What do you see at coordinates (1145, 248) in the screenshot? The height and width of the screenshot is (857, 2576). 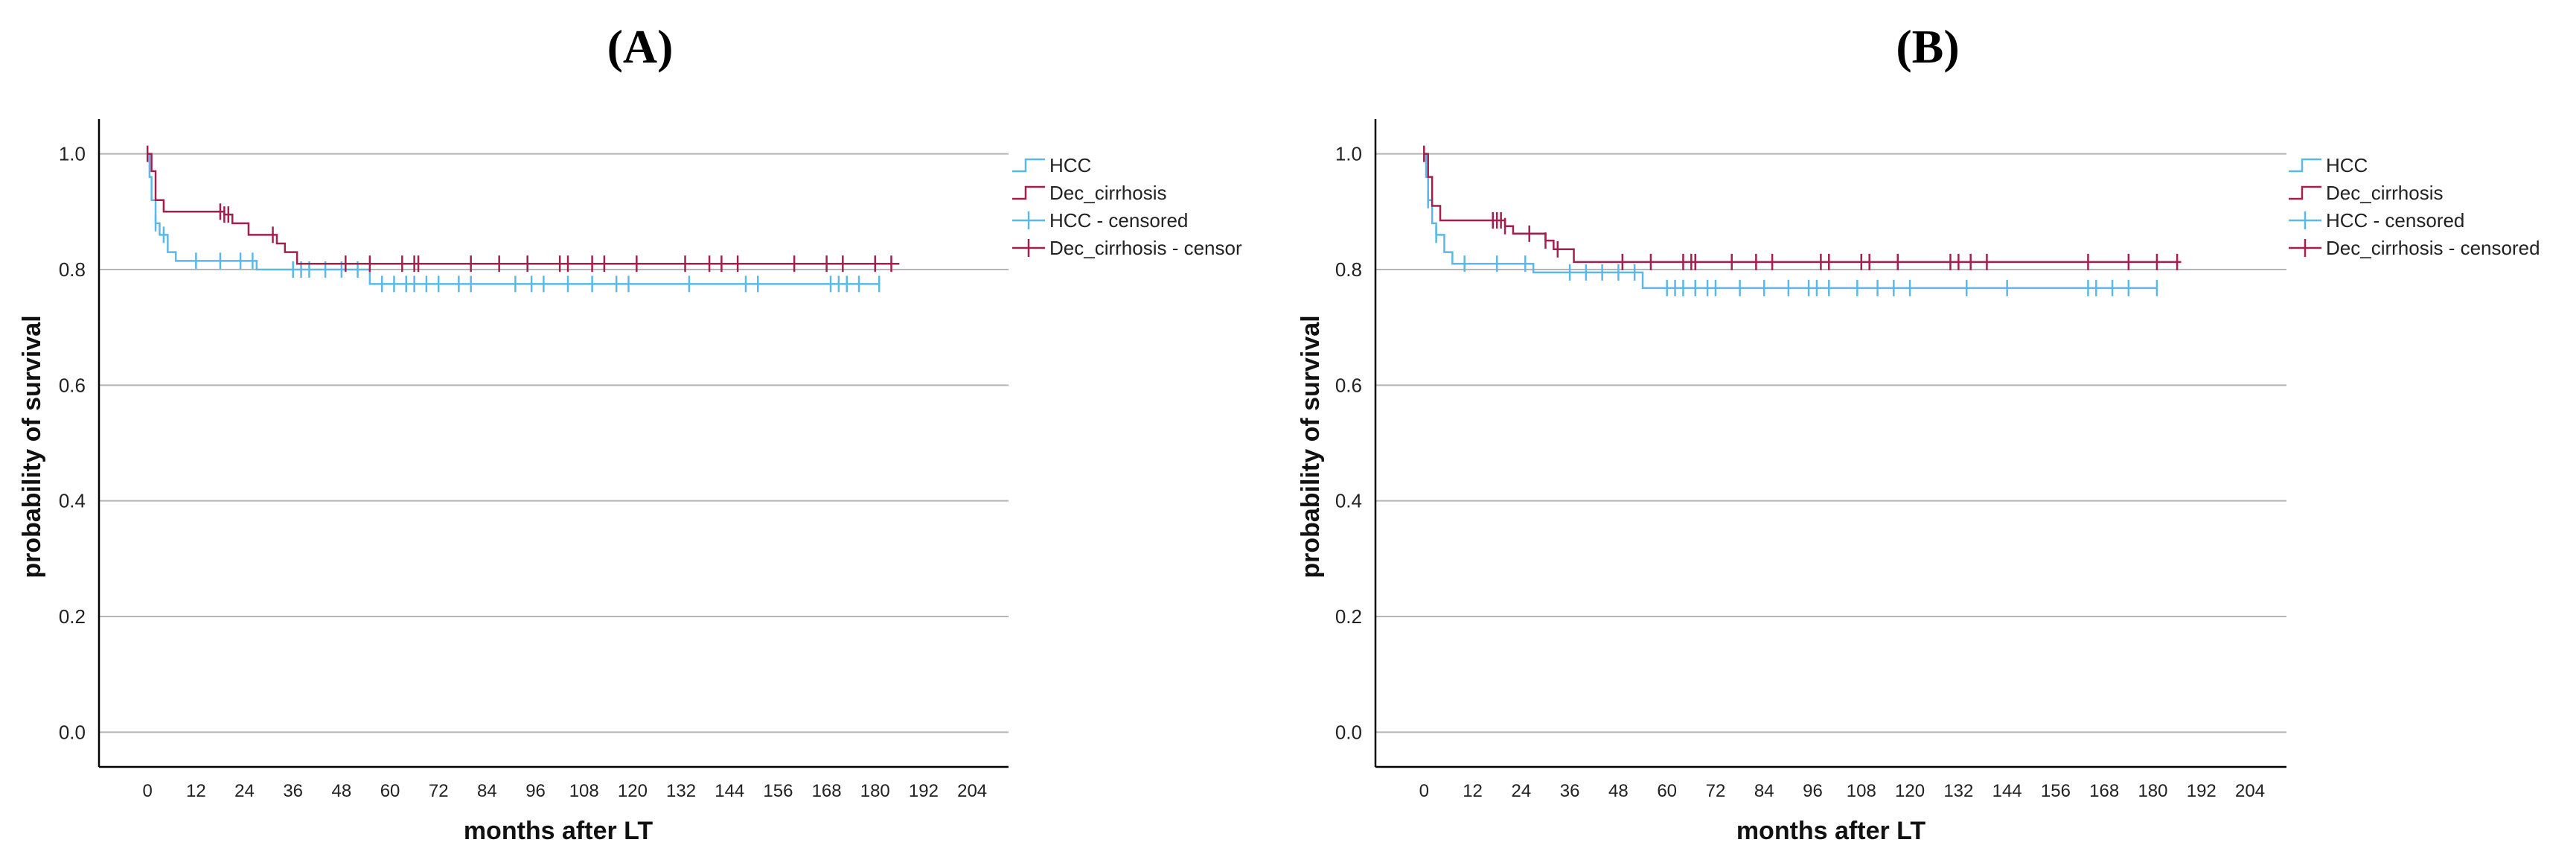 I see `legend-label: Dec_cirrhosis - censor` at bounding box center [1145, 248].